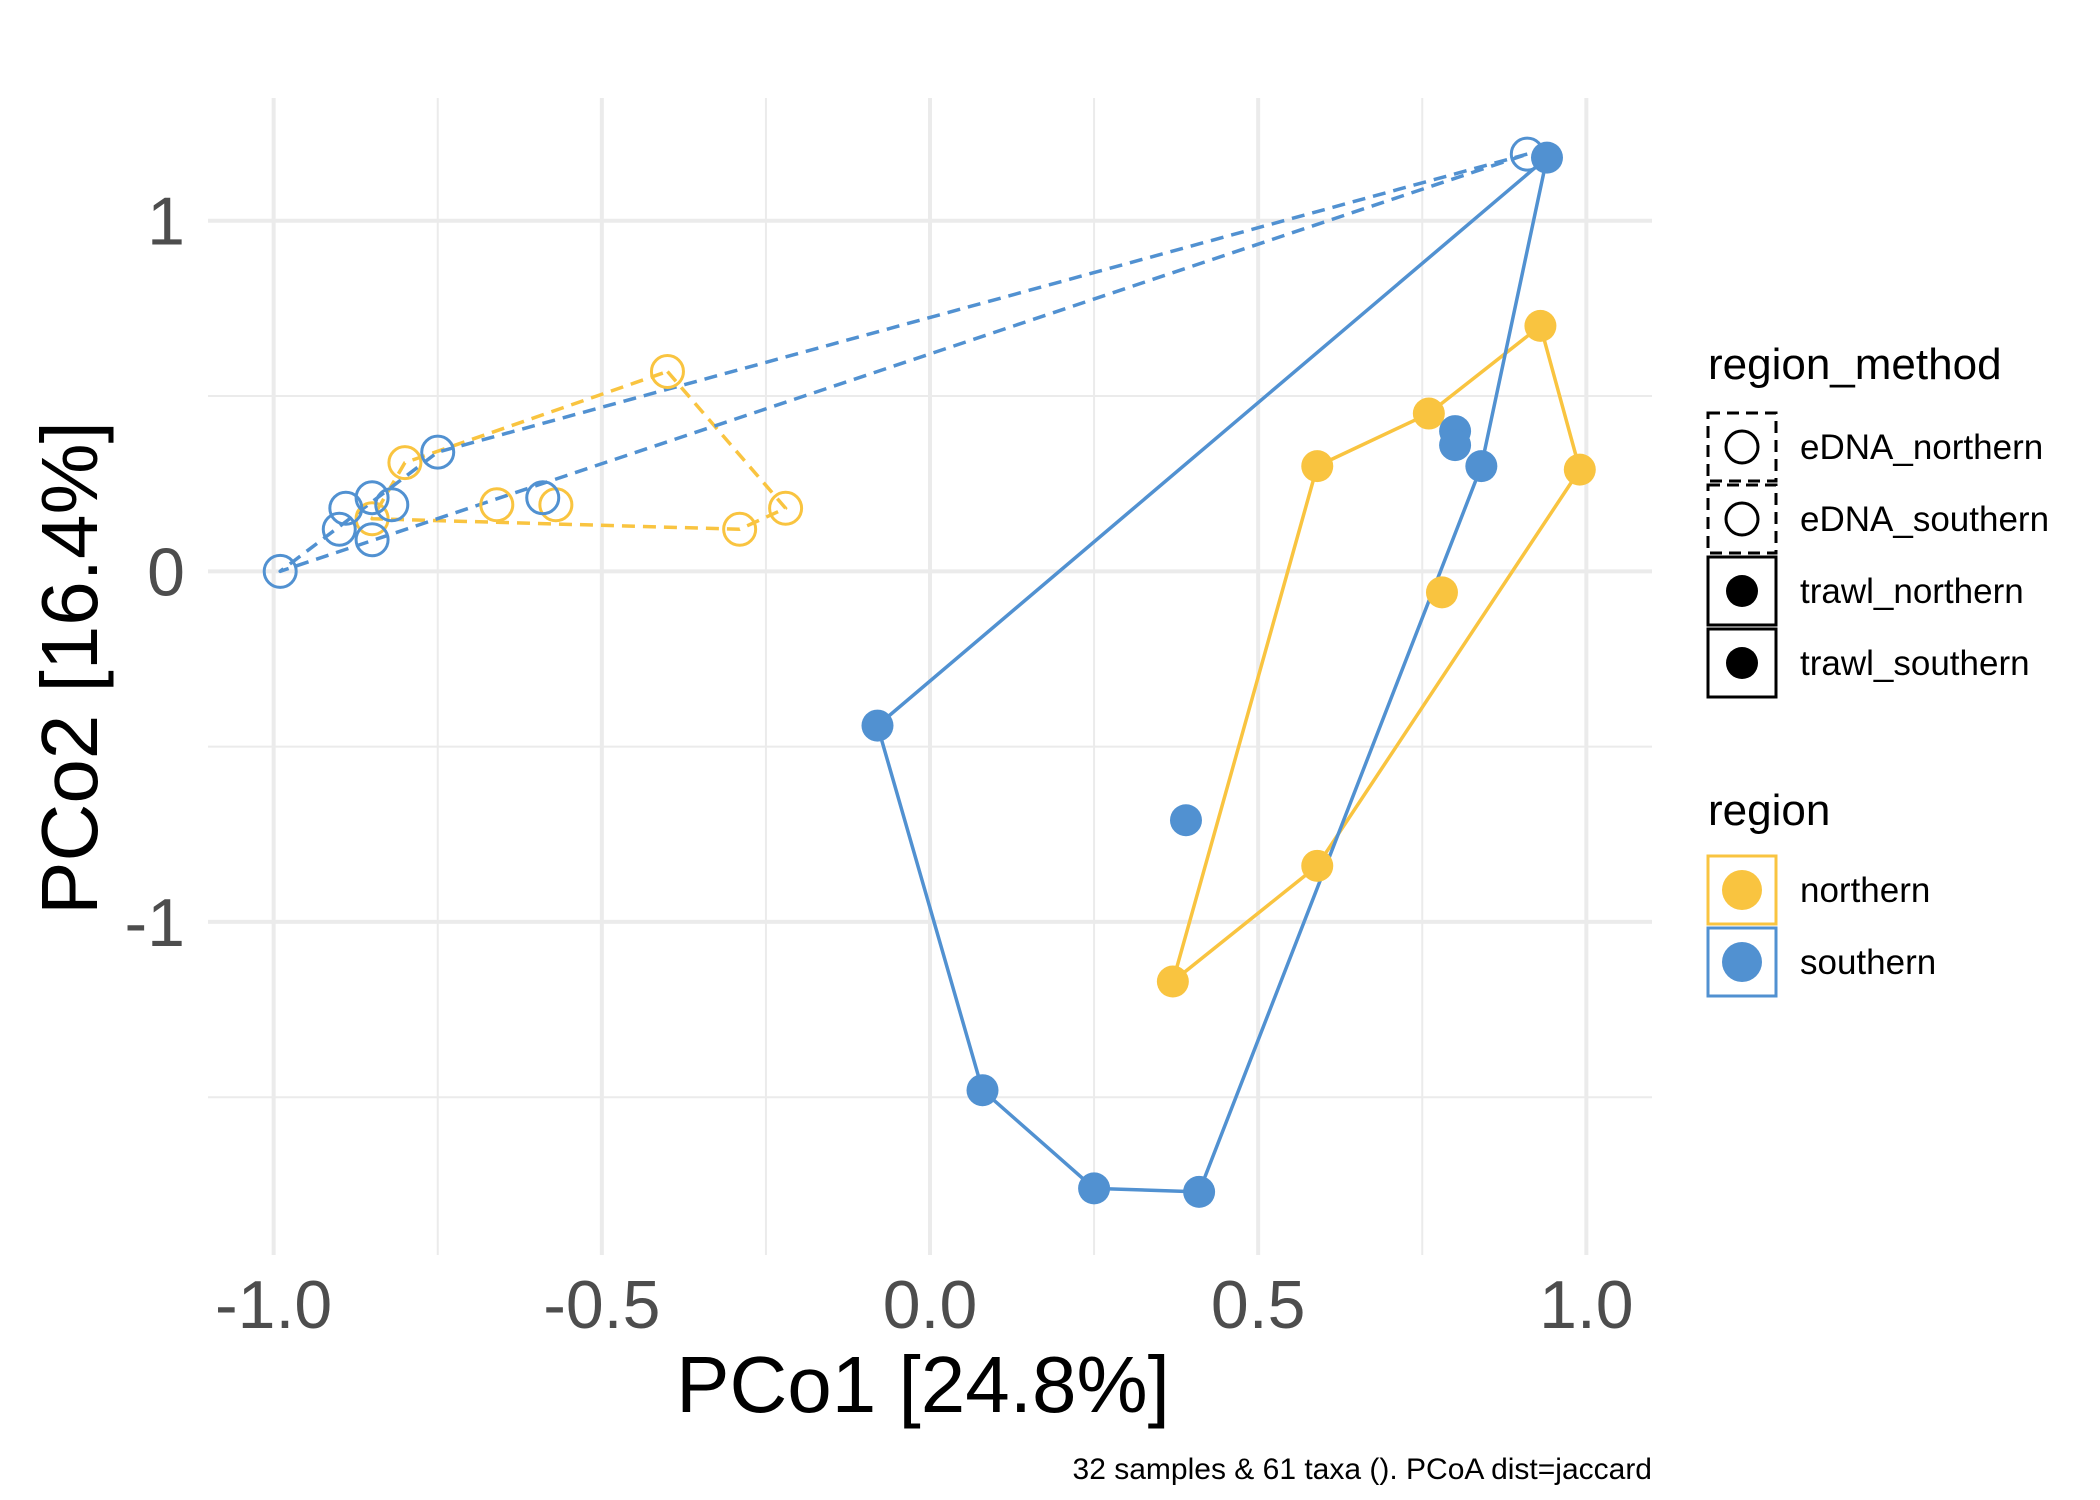  What do you see at coordinates (1258, 1305) in the screenshot?
I see `x-tick-label: 0.5` at bounding box center [1258, 1305].